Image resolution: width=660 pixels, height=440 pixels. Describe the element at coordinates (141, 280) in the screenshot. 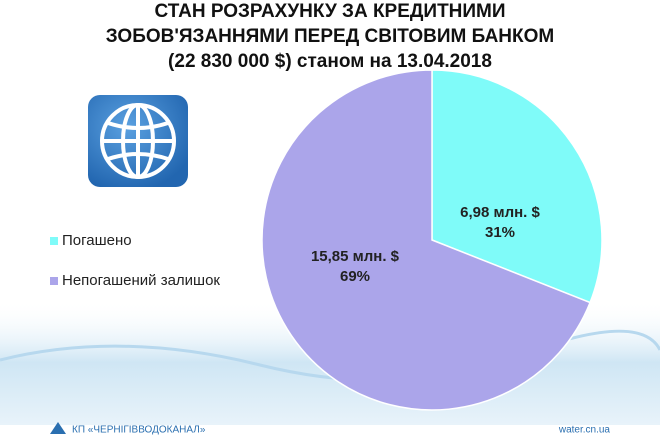

I see `legend-label: Непогашений залишок` at that location.